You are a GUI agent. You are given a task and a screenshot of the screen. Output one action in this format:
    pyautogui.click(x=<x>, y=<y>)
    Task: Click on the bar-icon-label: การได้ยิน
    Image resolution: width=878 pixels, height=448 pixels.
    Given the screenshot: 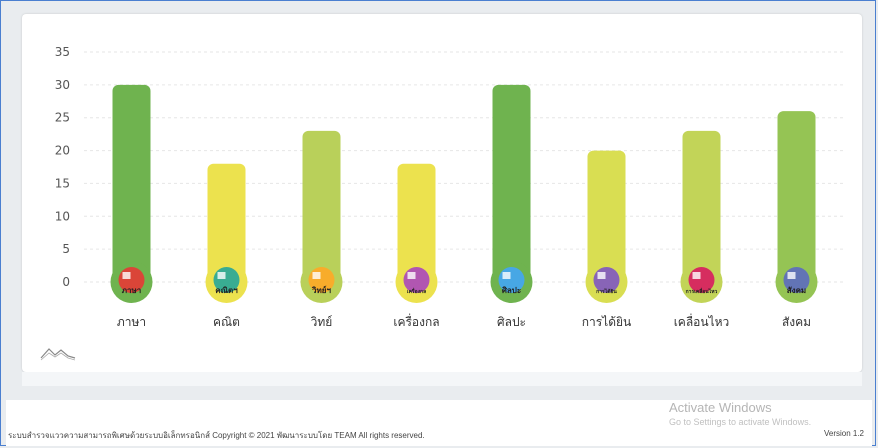 What is the action you would take?
    pyautogui.click(x=606, y=291)
    